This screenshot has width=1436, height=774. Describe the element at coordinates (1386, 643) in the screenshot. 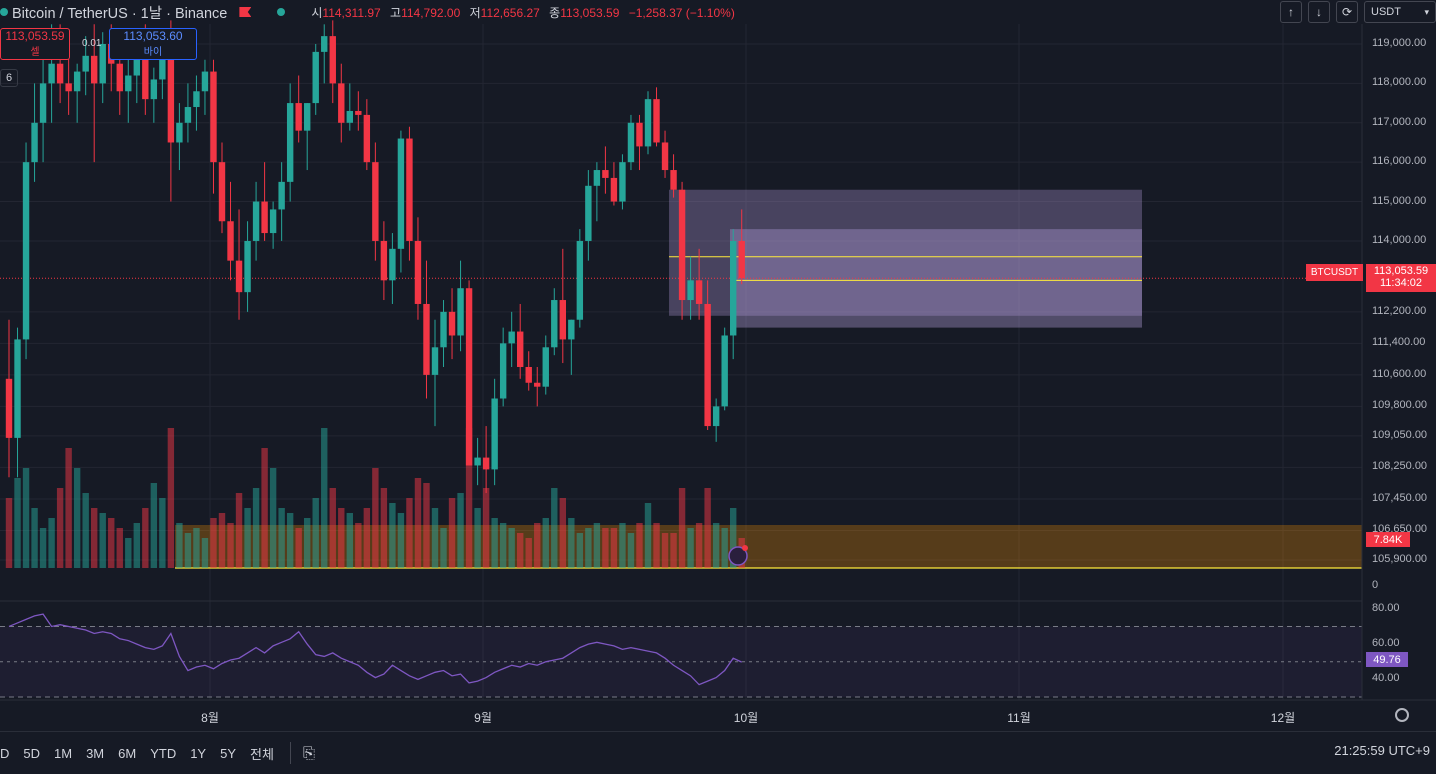

I see `rsi-tick-label: 60.00` at that location.